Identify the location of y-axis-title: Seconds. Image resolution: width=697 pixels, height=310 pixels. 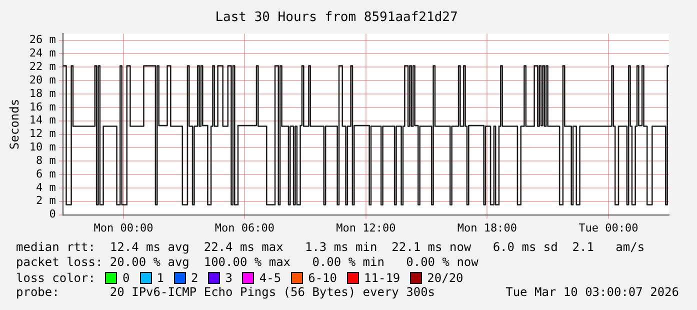
(14, 124).